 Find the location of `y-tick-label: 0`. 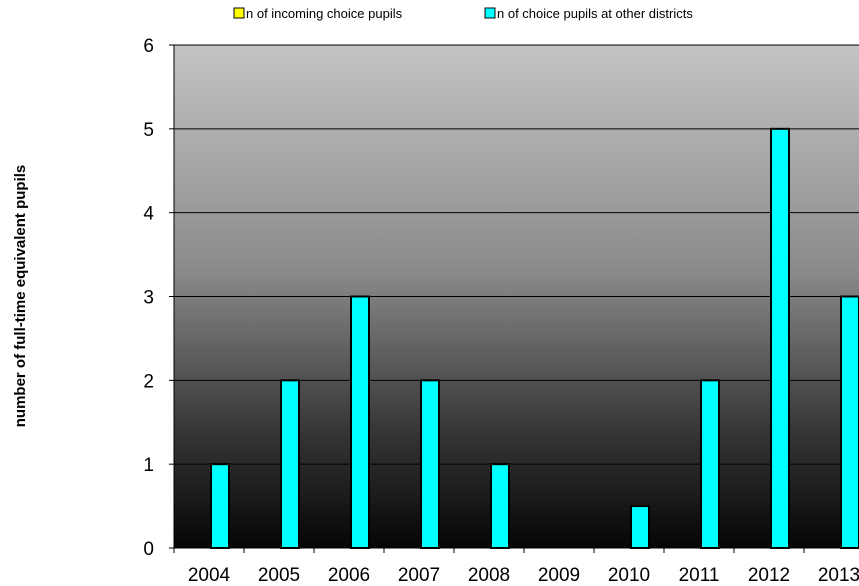

y-tick-label: 0 is located at coordinates (148, 549).